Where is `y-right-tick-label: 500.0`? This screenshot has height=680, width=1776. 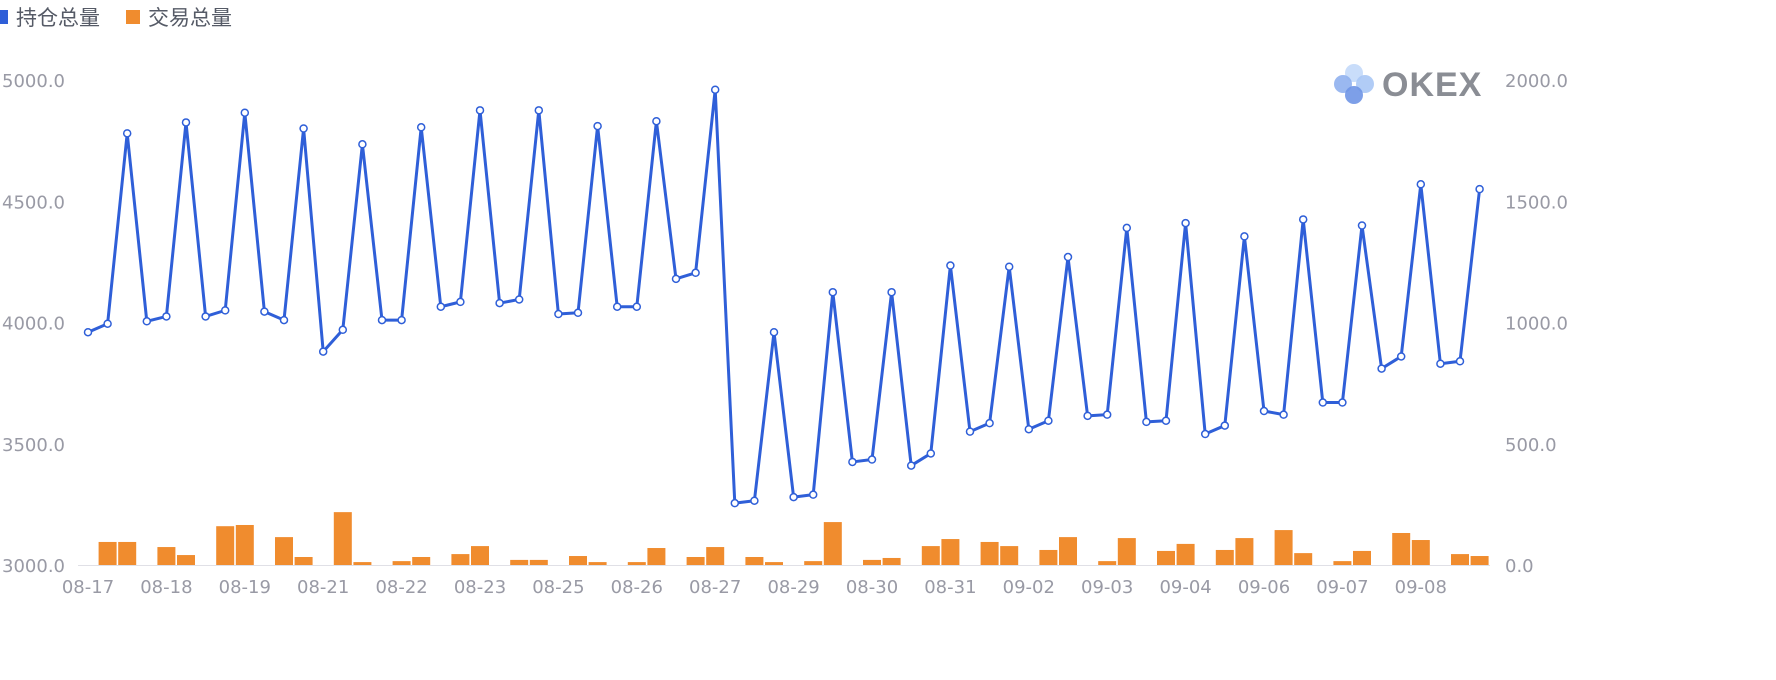
y-right-tick-label: 500.0 is located at coordinates (1531, 445).